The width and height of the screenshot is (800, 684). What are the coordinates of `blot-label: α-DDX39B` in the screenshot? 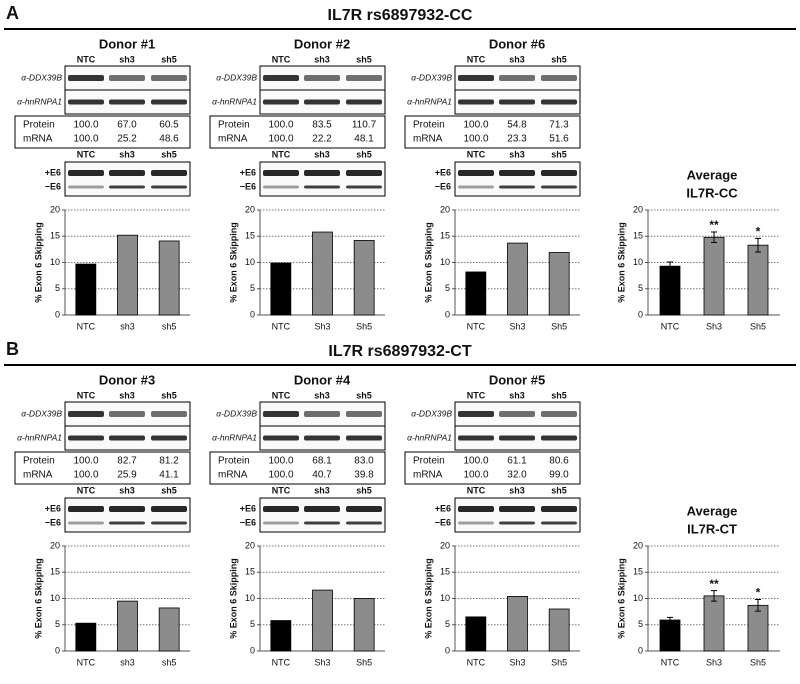 It's located at (431, 77).